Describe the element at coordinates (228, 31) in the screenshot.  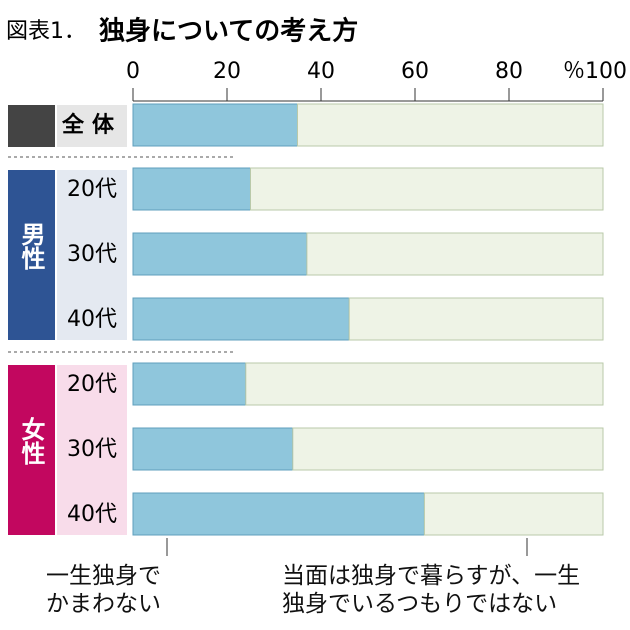
I see `chart-title: 独身についての考え方` at that location.